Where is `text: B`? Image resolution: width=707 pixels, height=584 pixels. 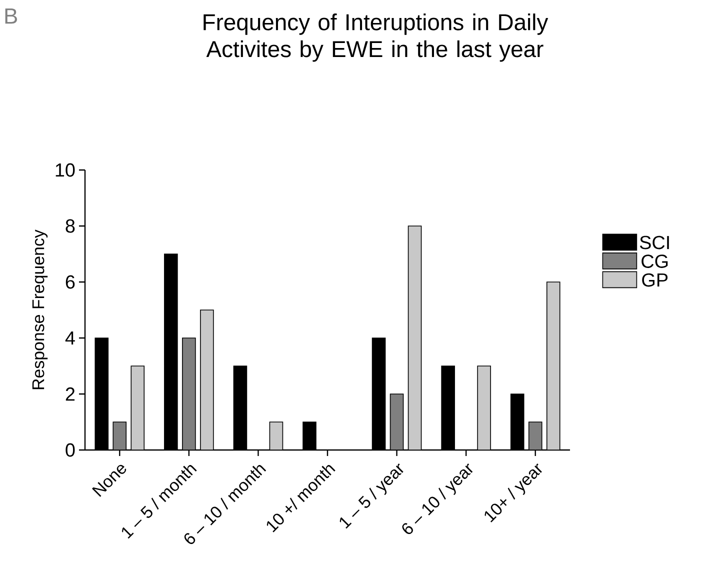 text: B is located at coordinates (11, 16).